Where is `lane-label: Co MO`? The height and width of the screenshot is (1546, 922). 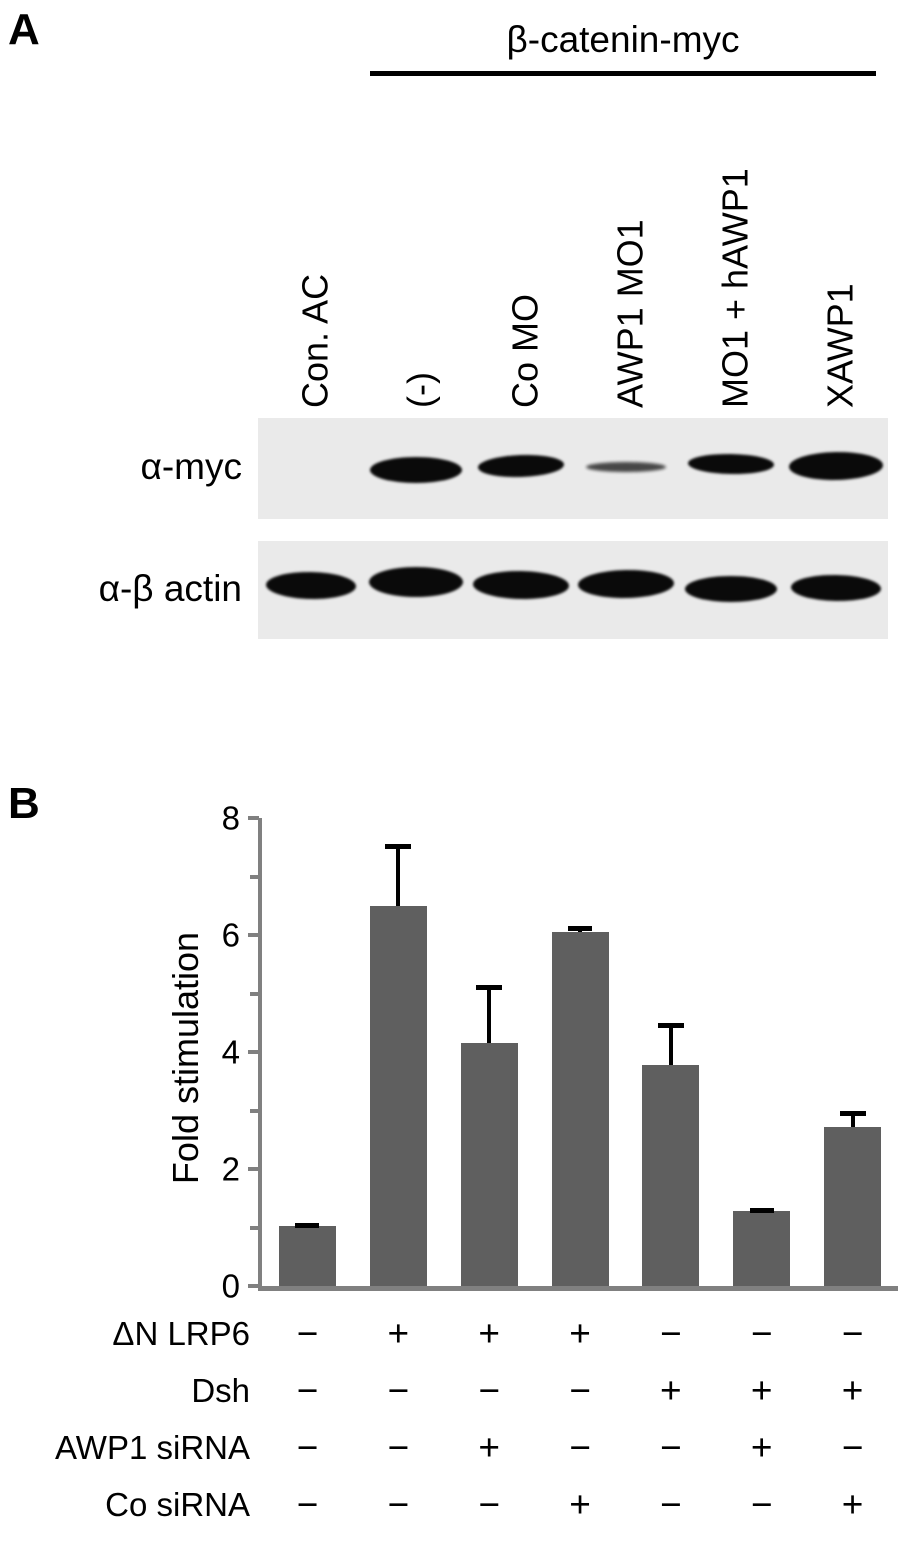 lane-label: Co MO is located at coordinates (525, 350).